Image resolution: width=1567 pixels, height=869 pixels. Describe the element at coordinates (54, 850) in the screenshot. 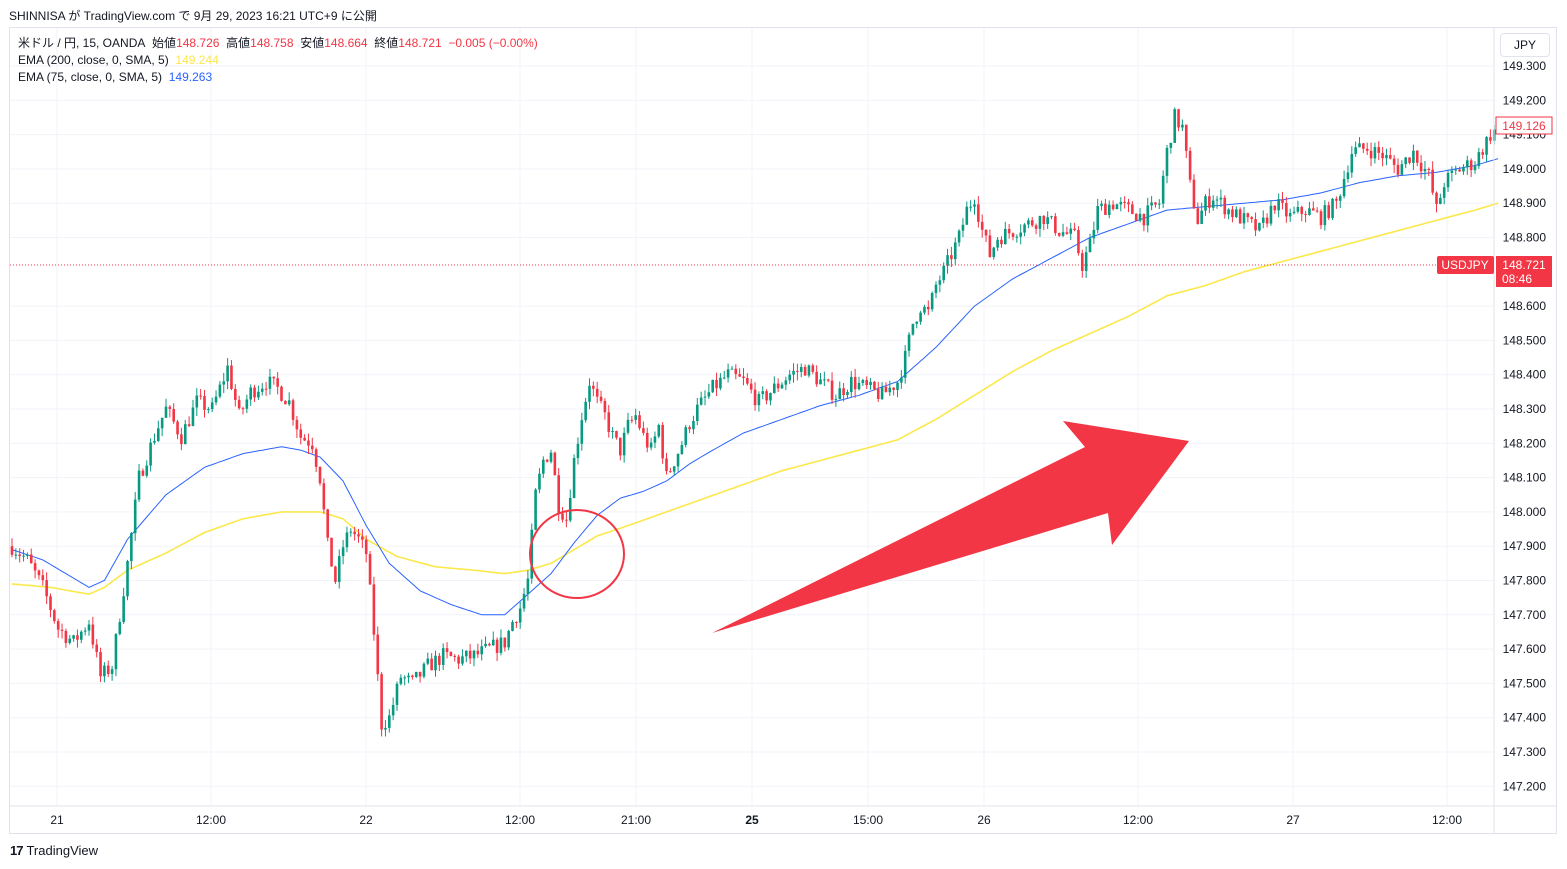

I see `footer-brand: 17 TradingView` at that location.